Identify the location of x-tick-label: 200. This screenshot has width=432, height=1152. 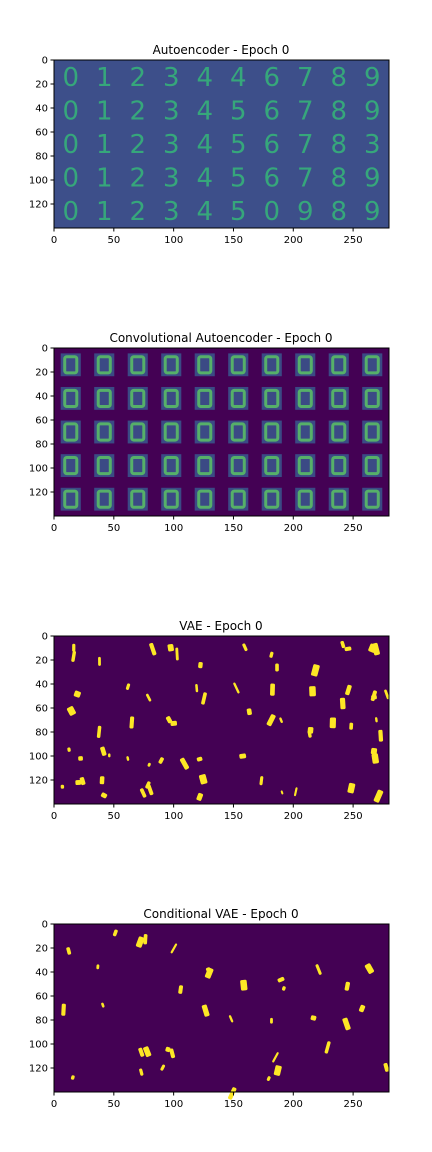
(293, 528).